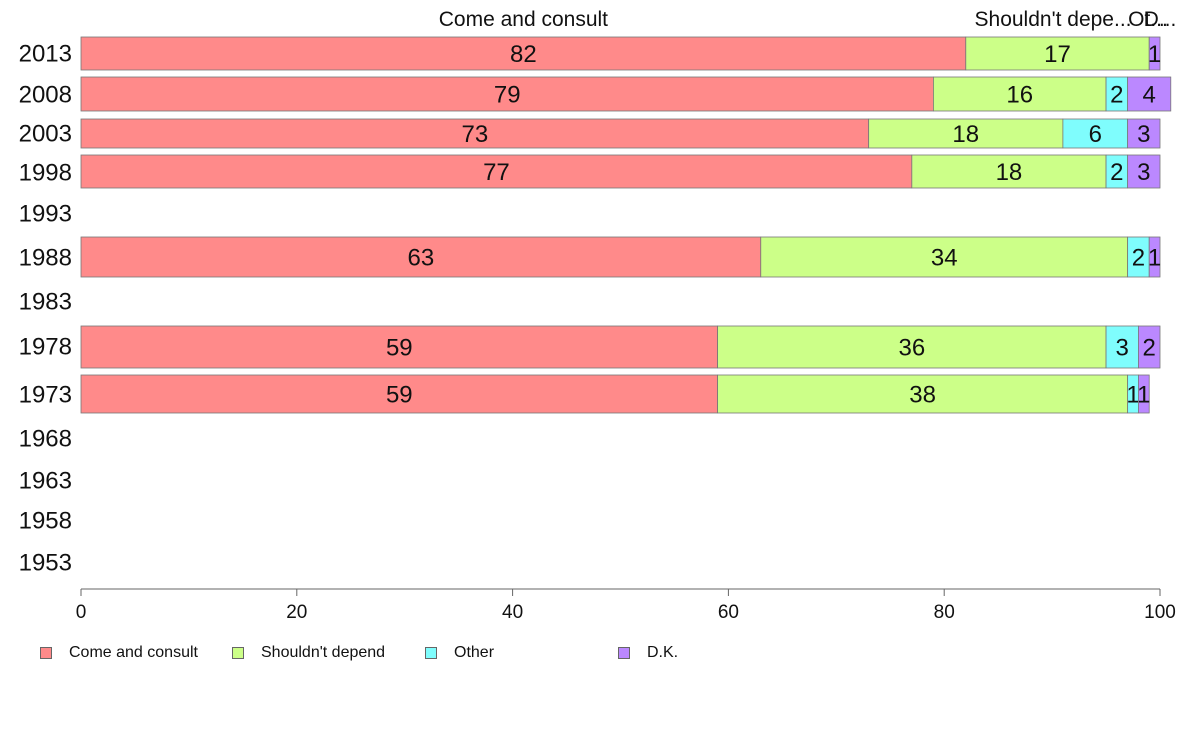  I want to click on bar-segment-2013-shouldn-t-depend, so click(1057, 53).